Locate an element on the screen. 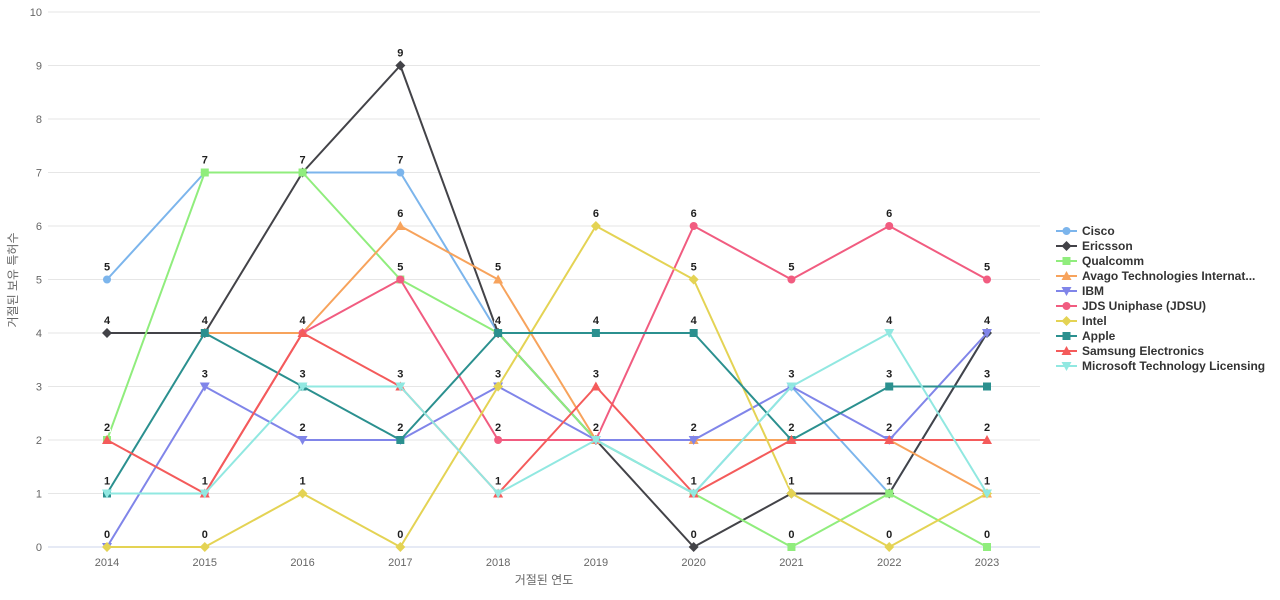  x-tick-label: 2021 is located at coordinates (791, 563).